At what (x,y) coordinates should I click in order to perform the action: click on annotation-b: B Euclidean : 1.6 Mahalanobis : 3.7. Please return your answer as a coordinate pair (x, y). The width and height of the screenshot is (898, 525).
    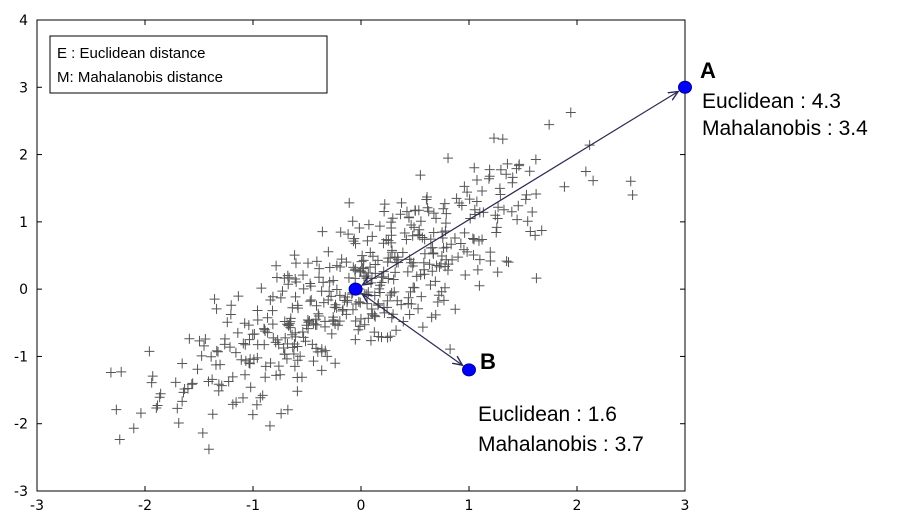
    Looking at the image, I should click on (561, 402).